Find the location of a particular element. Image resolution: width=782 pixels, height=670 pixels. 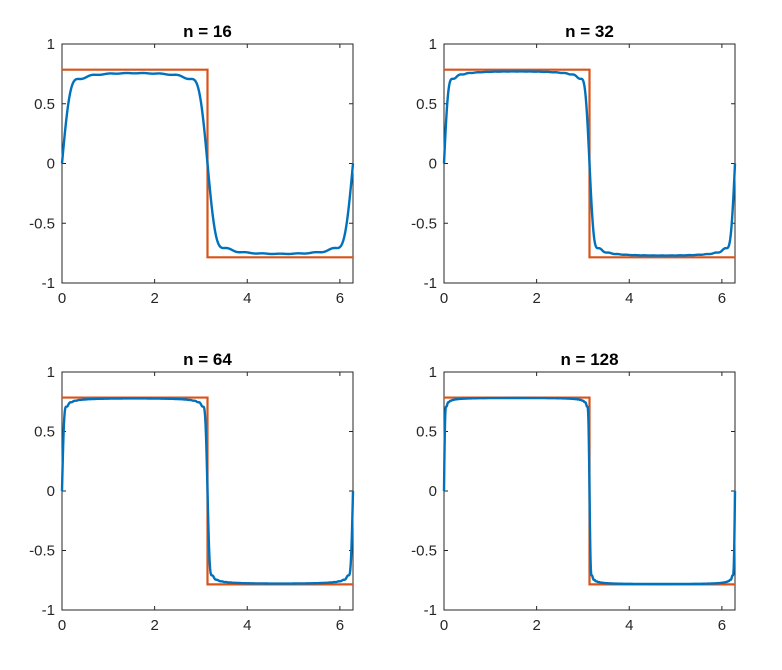

subplot-title: n = 32 is located at coordinates (589, 31).